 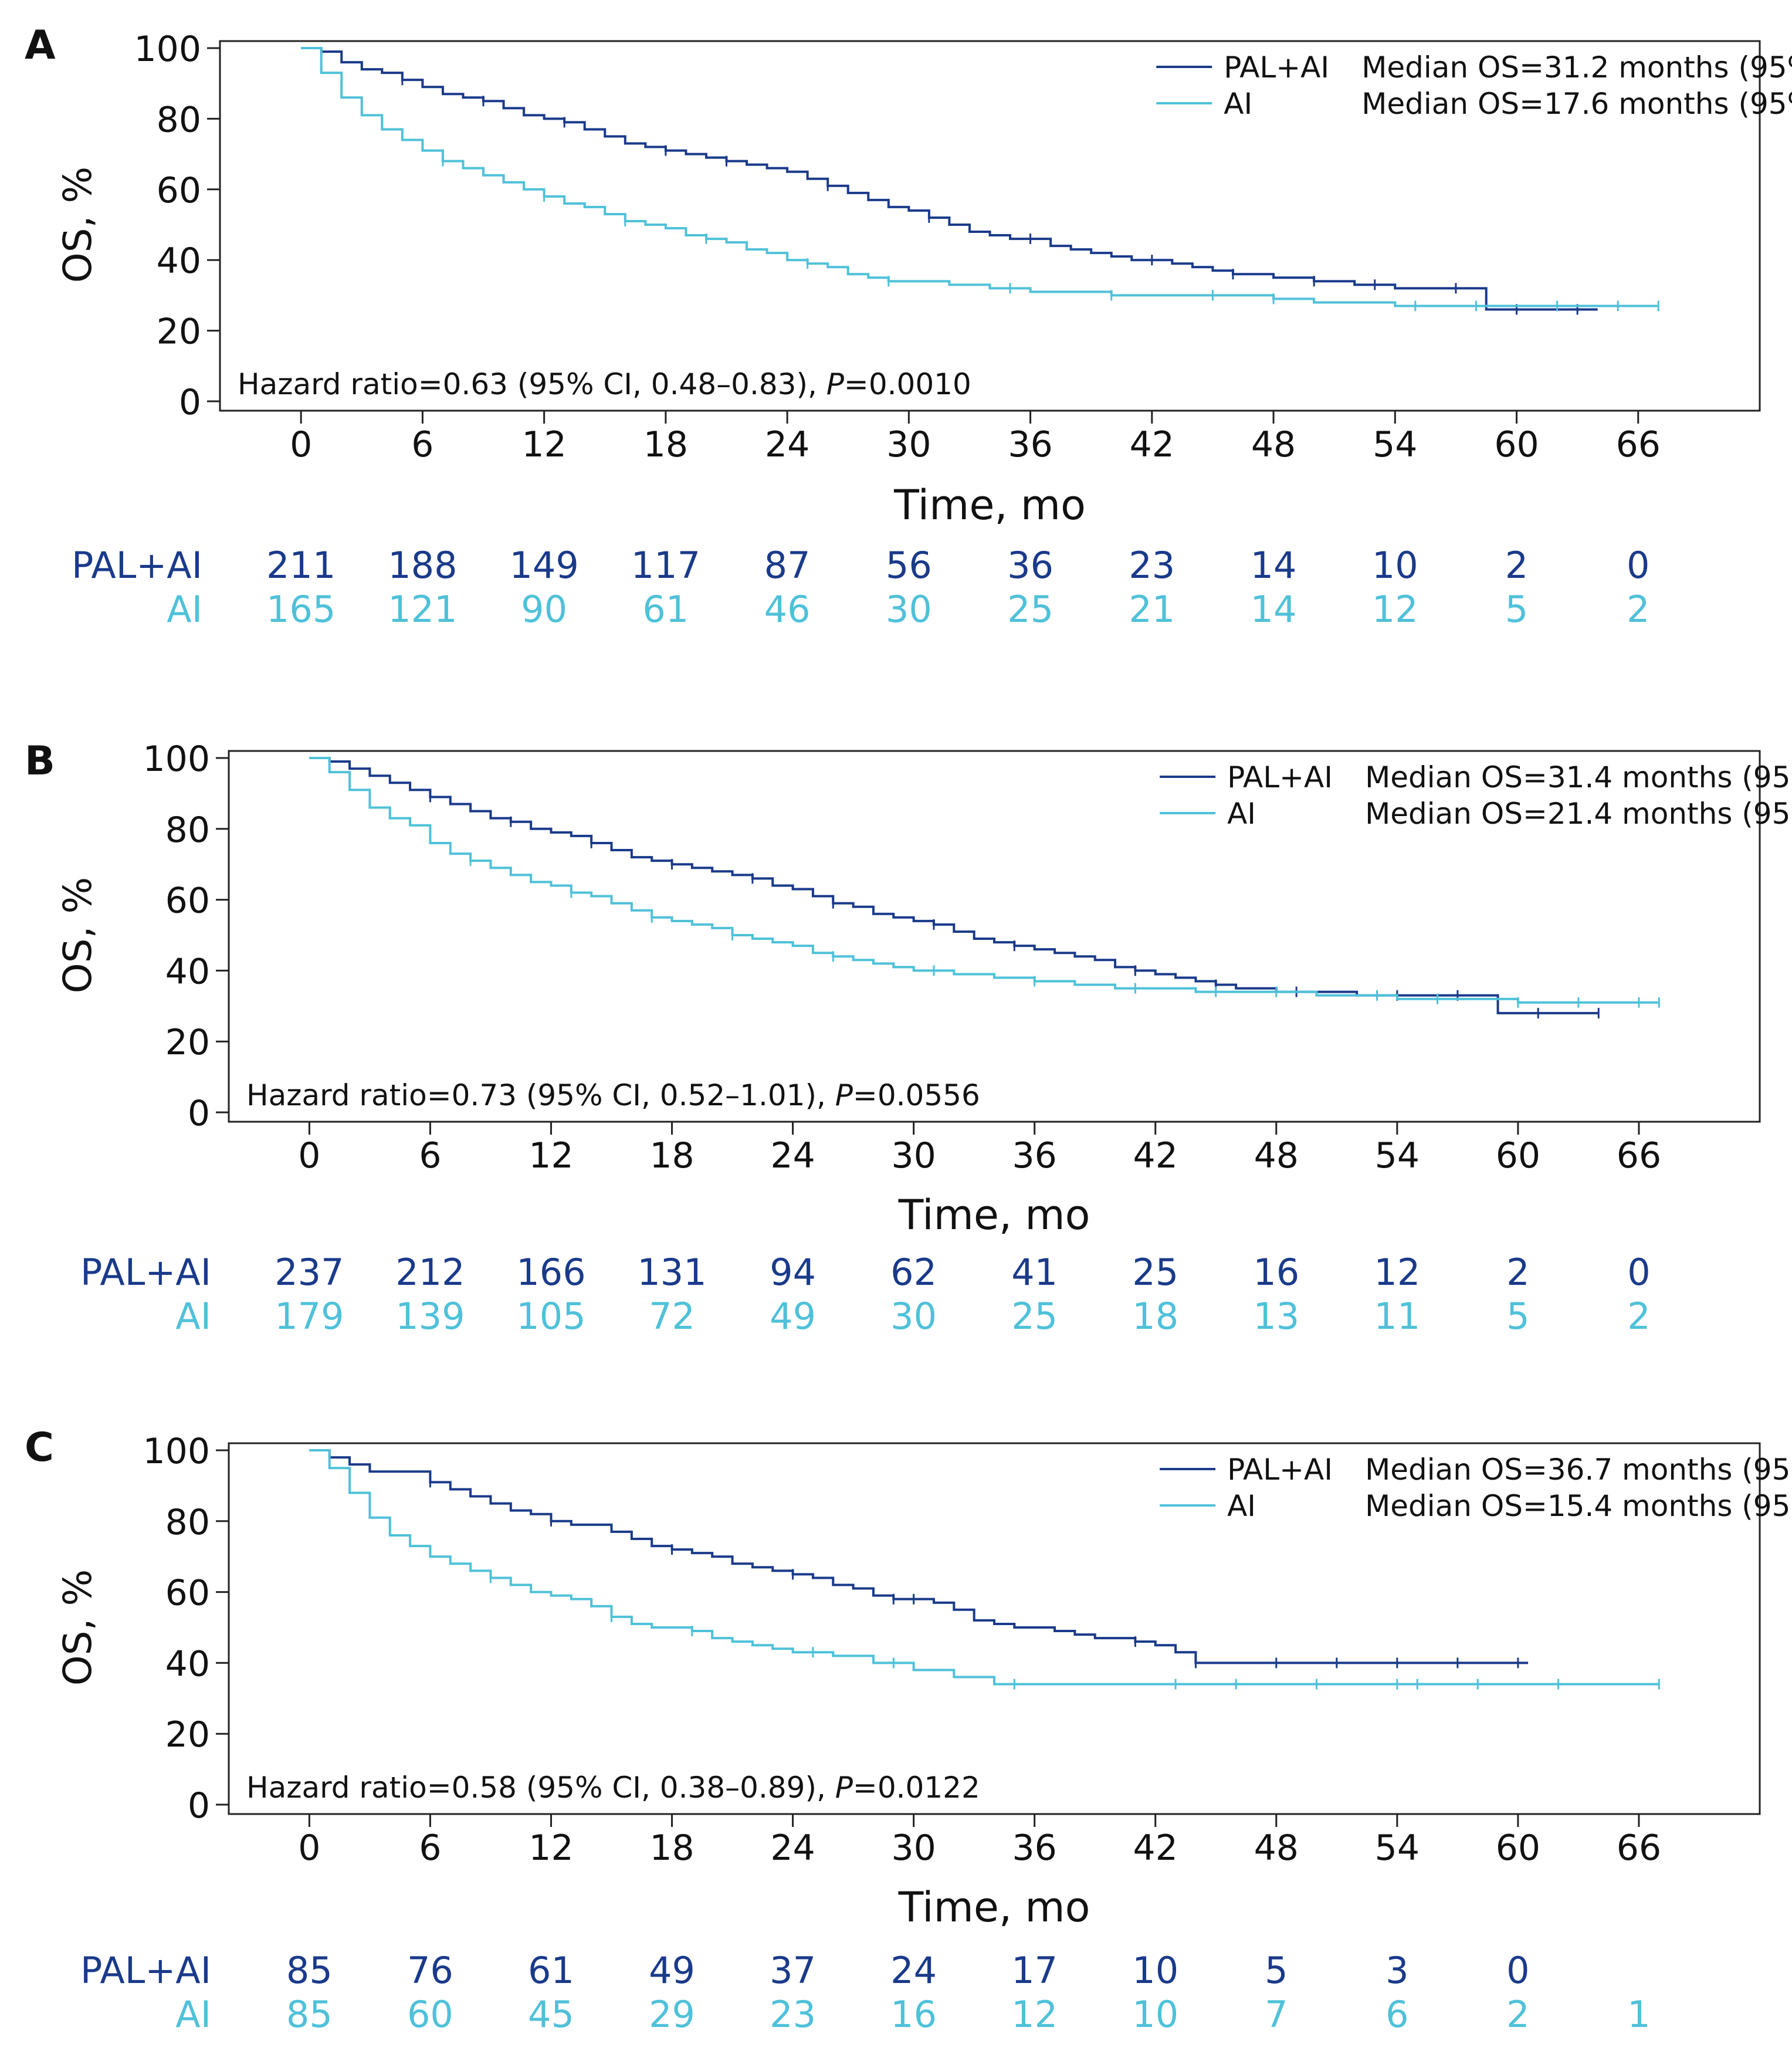 What do you see at coordinates (430, 2014) in the screenshot?
I see `risk-value-ai: 60` at bounding box center [430, 2014].